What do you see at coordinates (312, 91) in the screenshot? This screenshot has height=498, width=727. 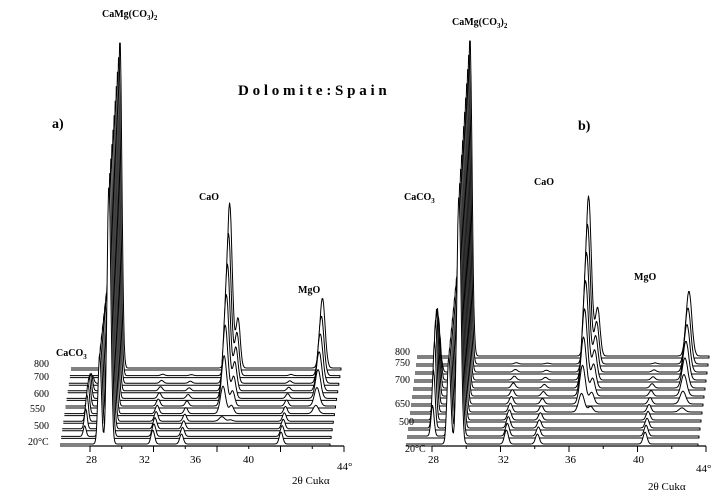 I see `figure-title: D o l o m i t e : S p a i n` at bounding box center [312, 91].